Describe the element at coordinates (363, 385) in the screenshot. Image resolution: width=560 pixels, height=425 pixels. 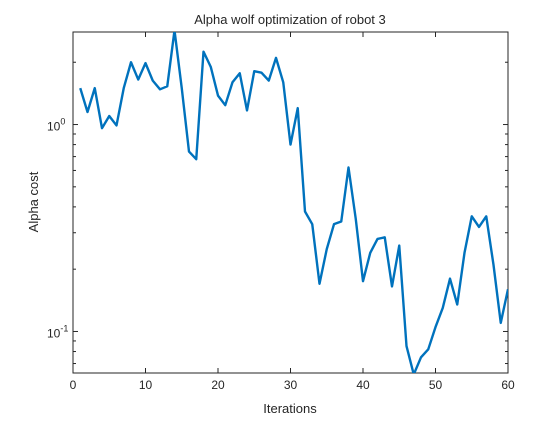
I see `x-tick-label: 40` at that location.